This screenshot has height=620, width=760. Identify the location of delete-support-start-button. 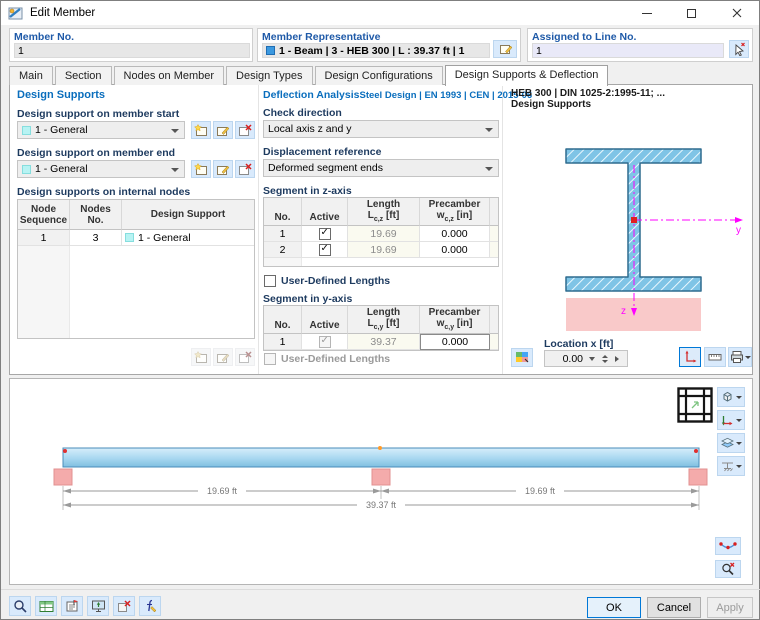
(245, 130).